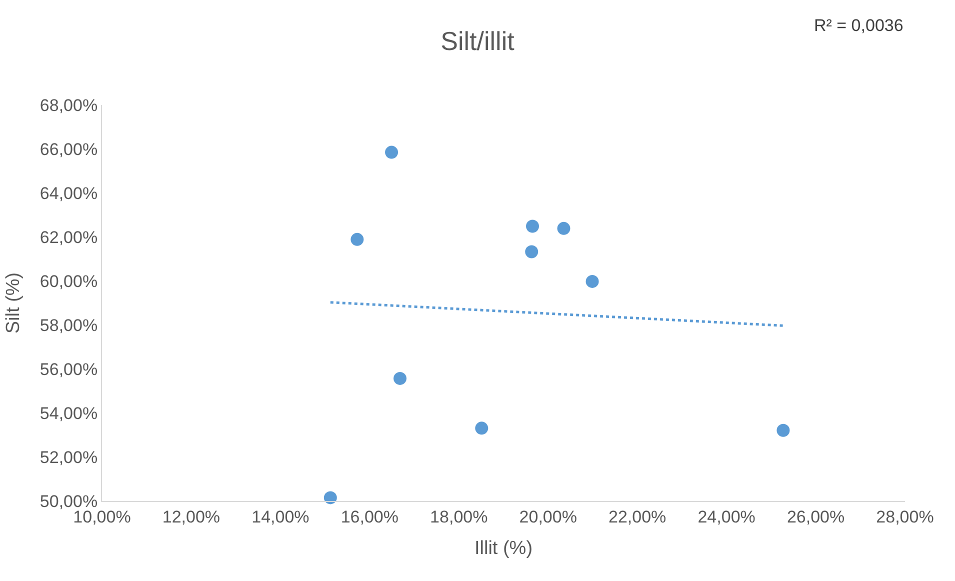 The width and height of the screenshot is (955, 581). I want to click on y-tick-label: 60,00%, so click(69, 281).